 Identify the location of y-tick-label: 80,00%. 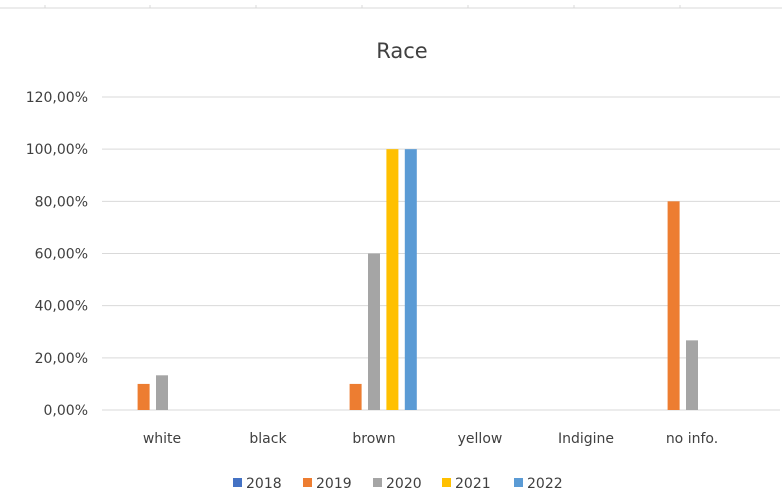
(61, 202).